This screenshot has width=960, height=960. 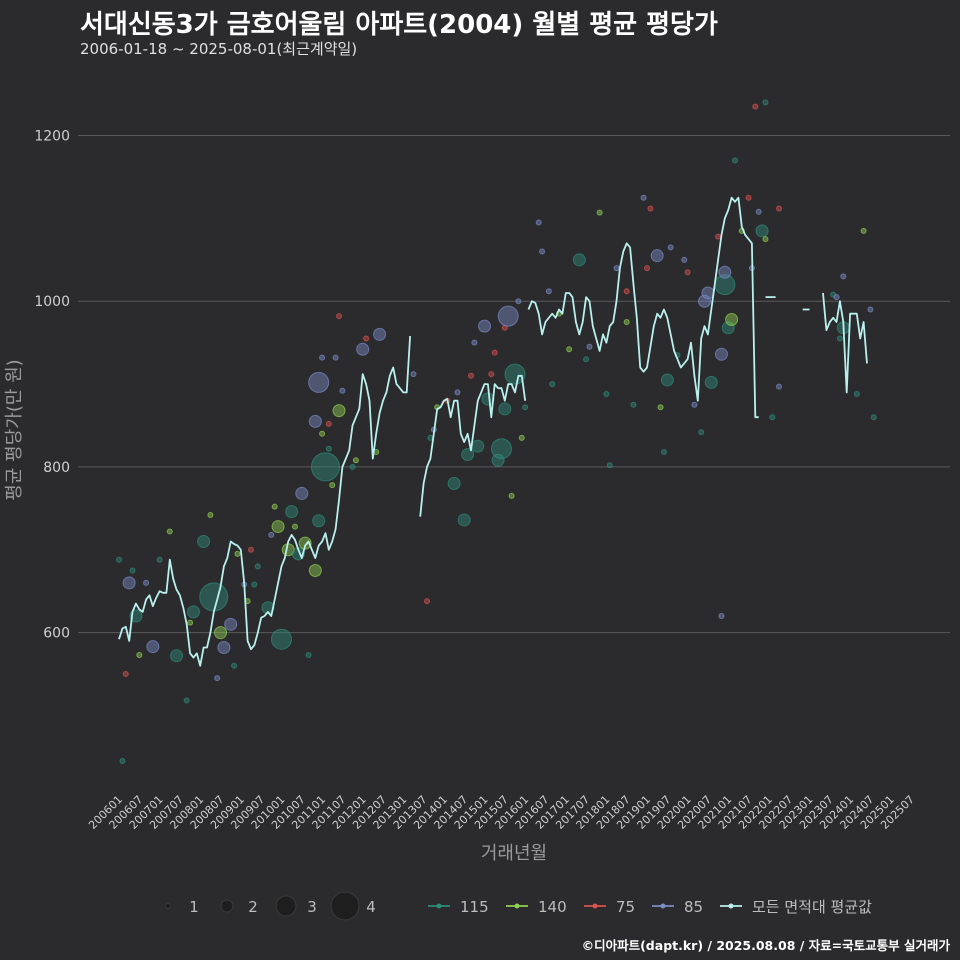 I want to click on legend-size-label: 3, so click(x=312, y=907).